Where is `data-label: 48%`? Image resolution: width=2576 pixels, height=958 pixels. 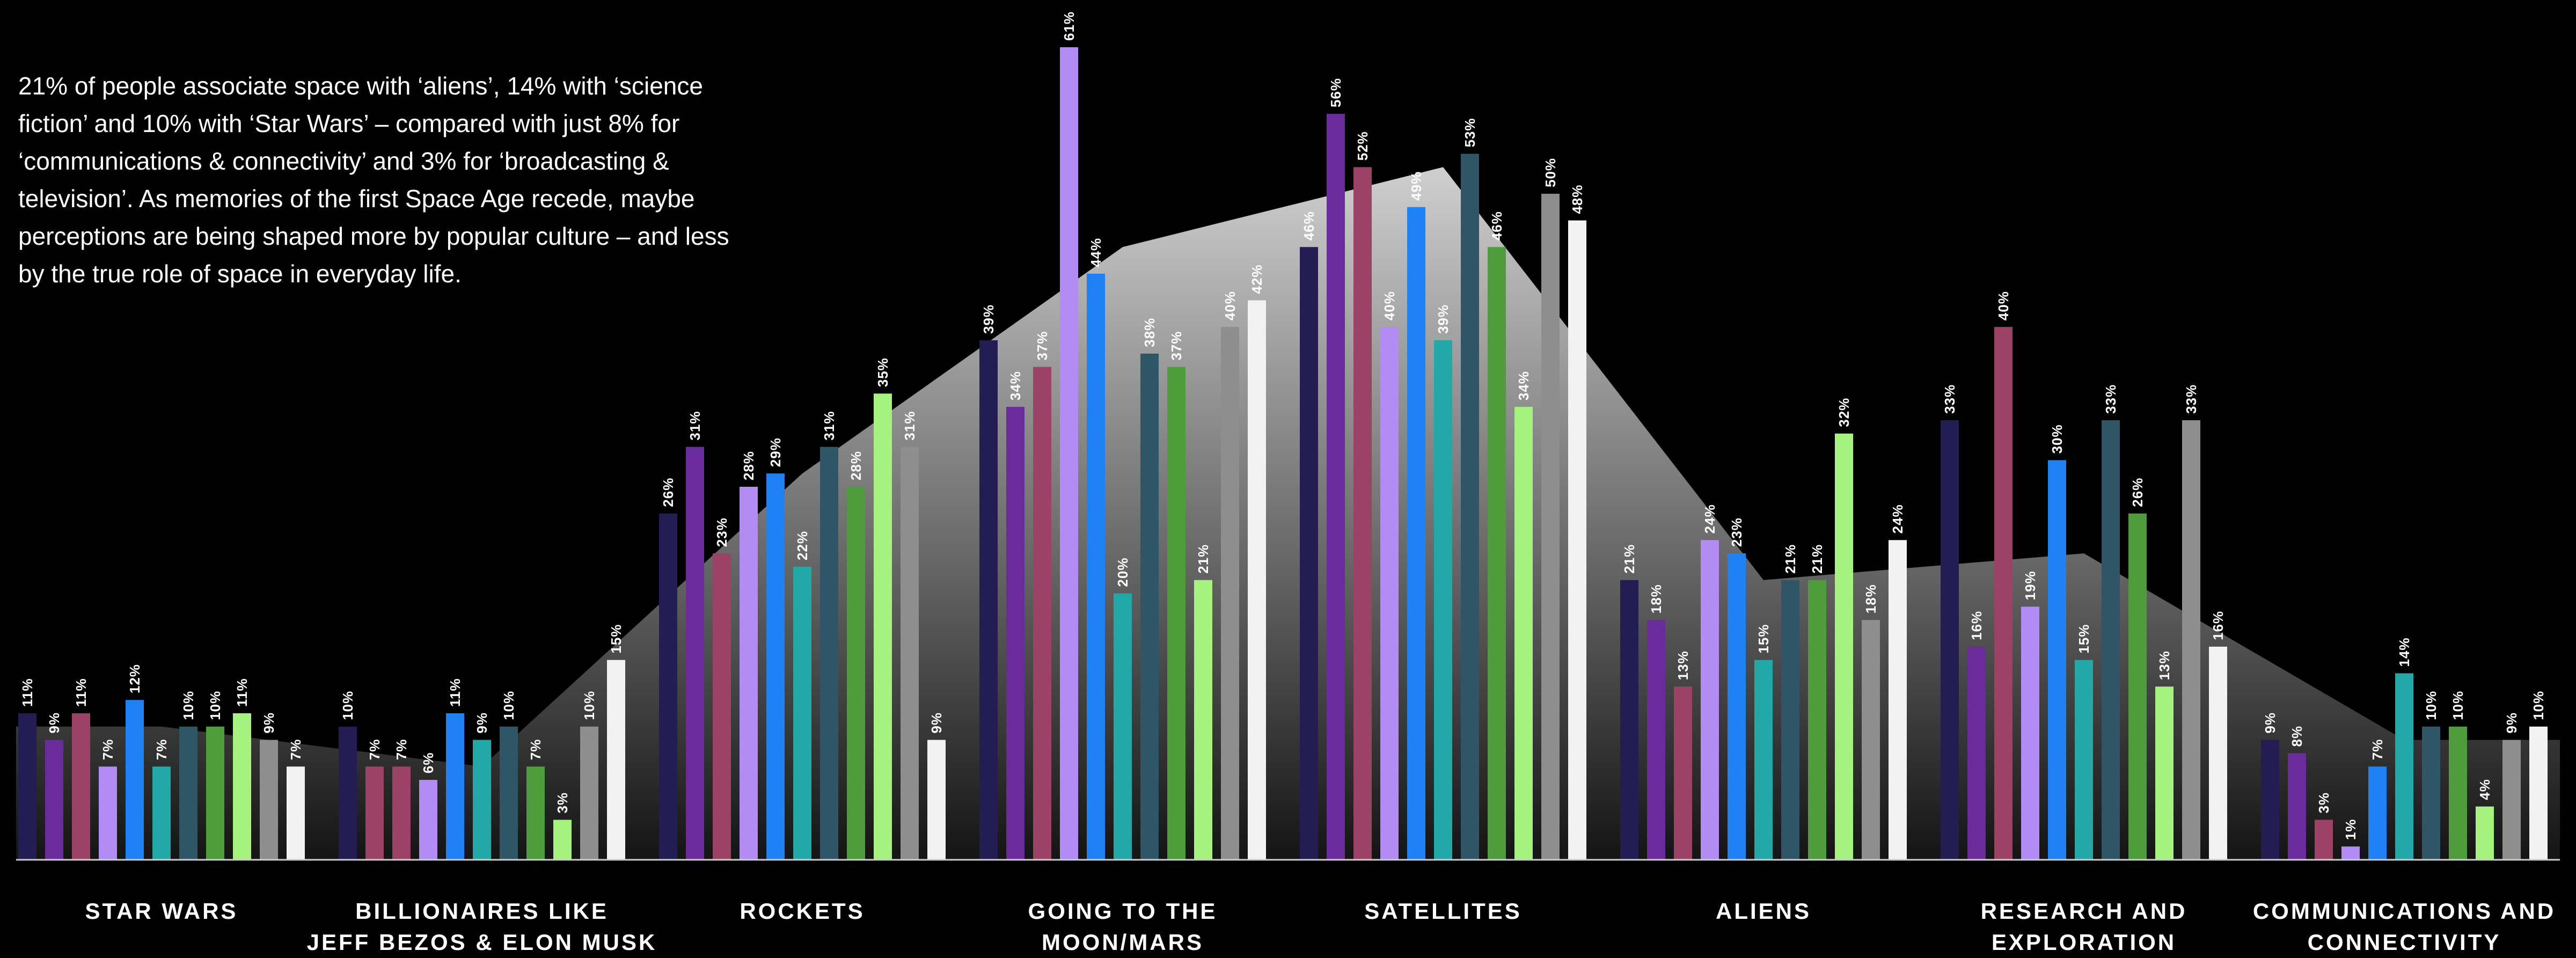
data-label: 48% is located at coordinates (1577, 199).